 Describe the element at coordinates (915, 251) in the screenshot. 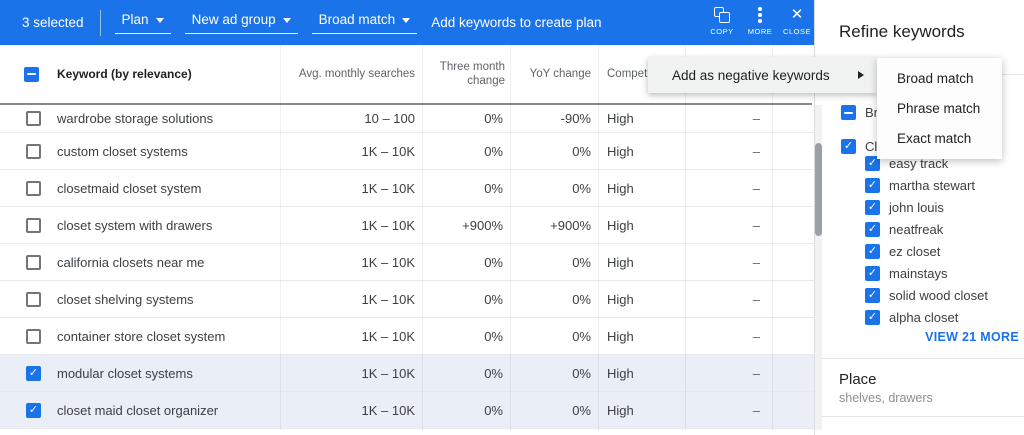

I see `brand-label: ez closet` at that location.